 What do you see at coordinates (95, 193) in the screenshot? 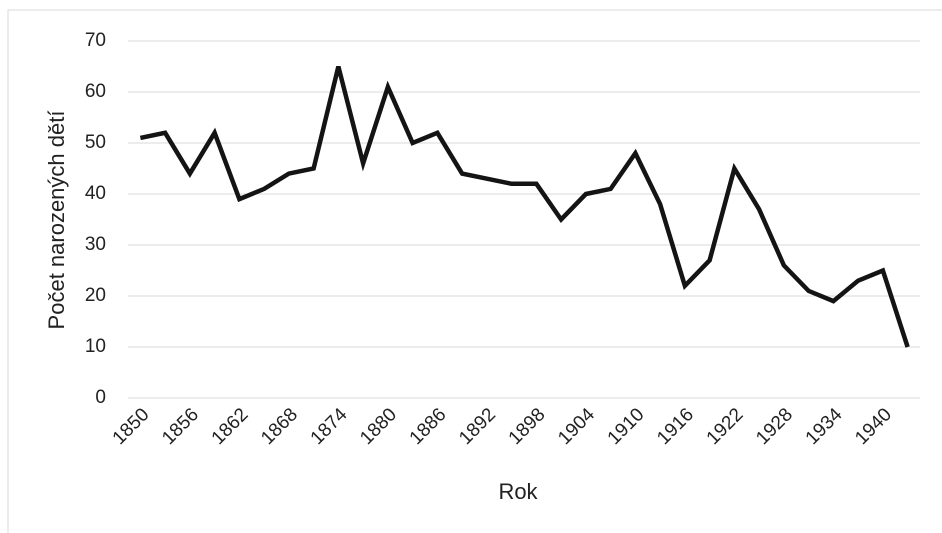
I see `y-tick-label: 40` at bounding box center [95, 193].